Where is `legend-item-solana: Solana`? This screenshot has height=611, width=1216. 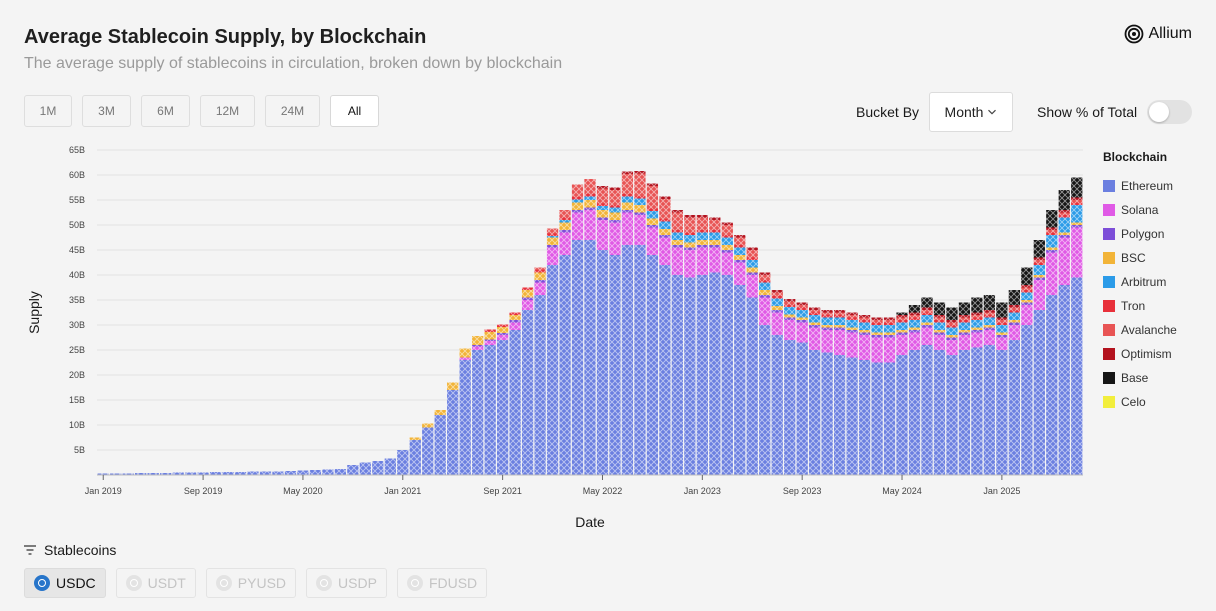
legend-item-solana: Solana is located at coordinates (1140, 210).